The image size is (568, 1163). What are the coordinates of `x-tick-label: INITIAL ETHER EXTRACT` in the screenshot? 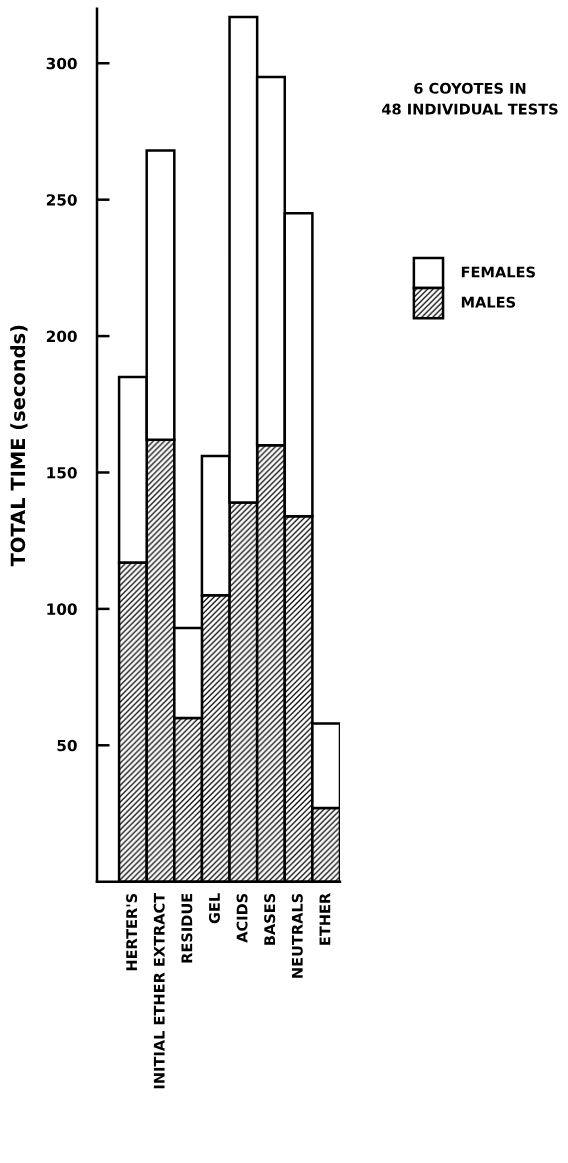 It's located at (159, 990).